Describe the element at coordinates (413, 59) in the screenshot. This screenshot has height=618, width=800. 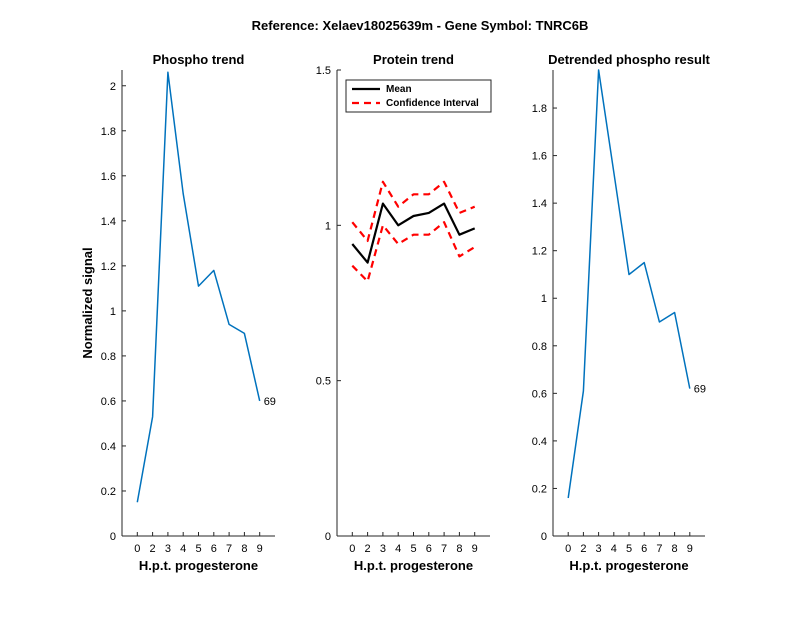
I see `subplot-title: Protein trend` at that location.